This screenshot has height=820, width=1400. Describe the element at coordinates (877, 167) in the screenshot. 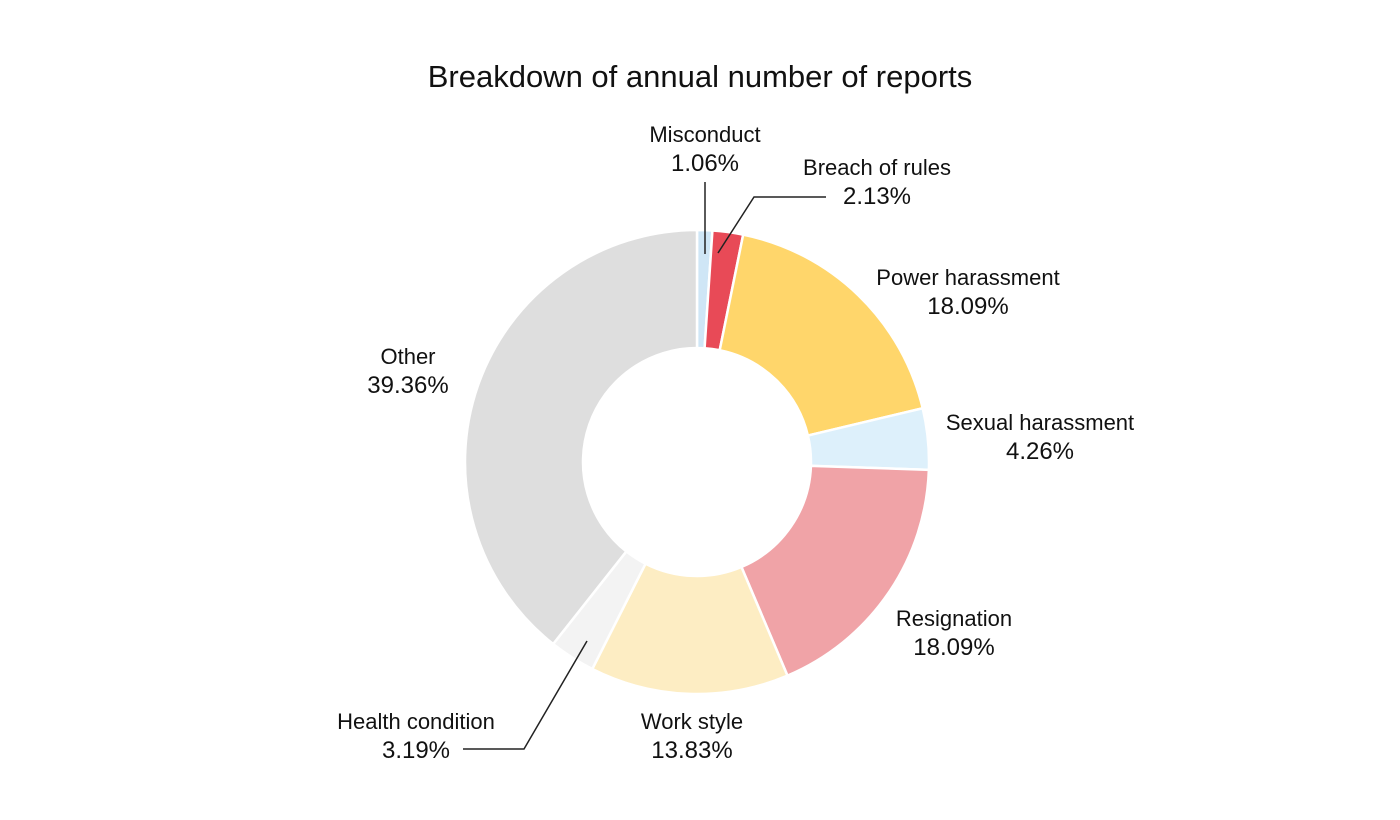

I see `label-breach-of-rules: Breach of rules` at that location.